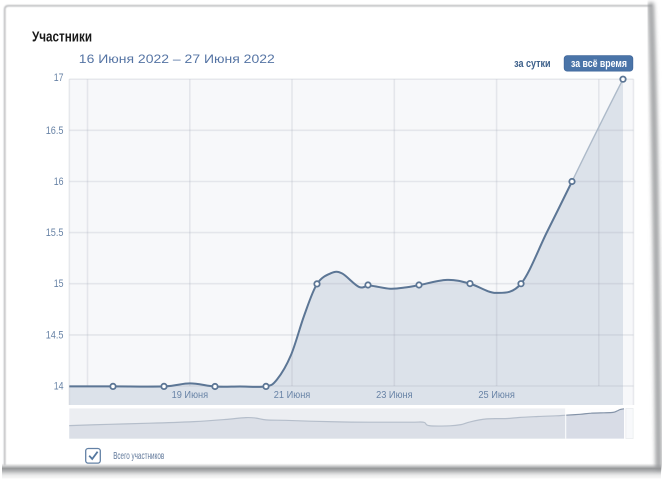 This screenshot has width=670, height=482. Describe the element at coordinates (55, 233) in the screenshot. I see `svg-text: 15.5` at that location.